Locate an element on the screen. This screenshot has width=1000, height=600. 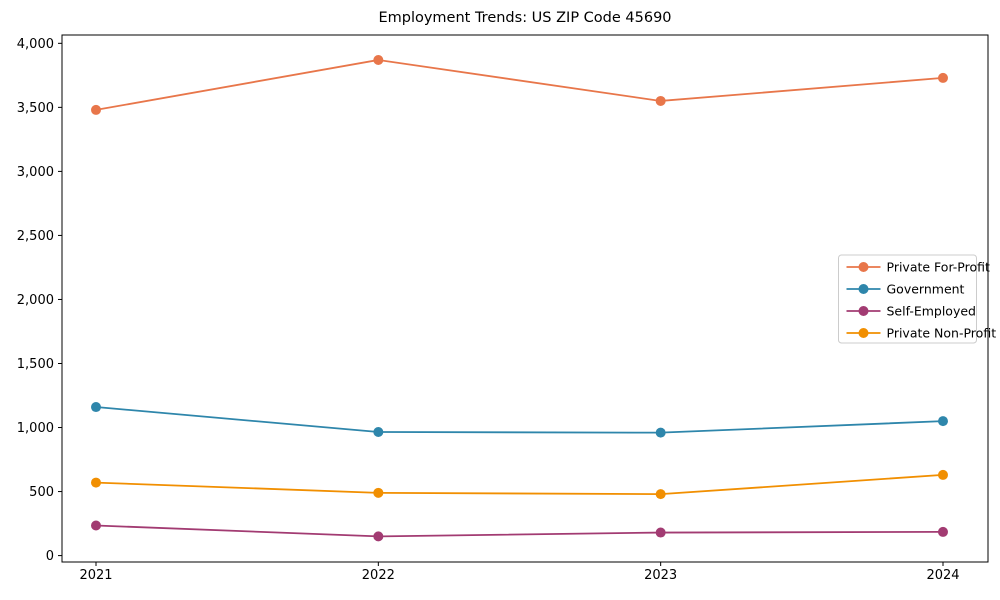
y-axis: 0 500 1,000 1,500 2,000 2,500 3,000 3,500 4,000 is located at coordinates (39, 300).